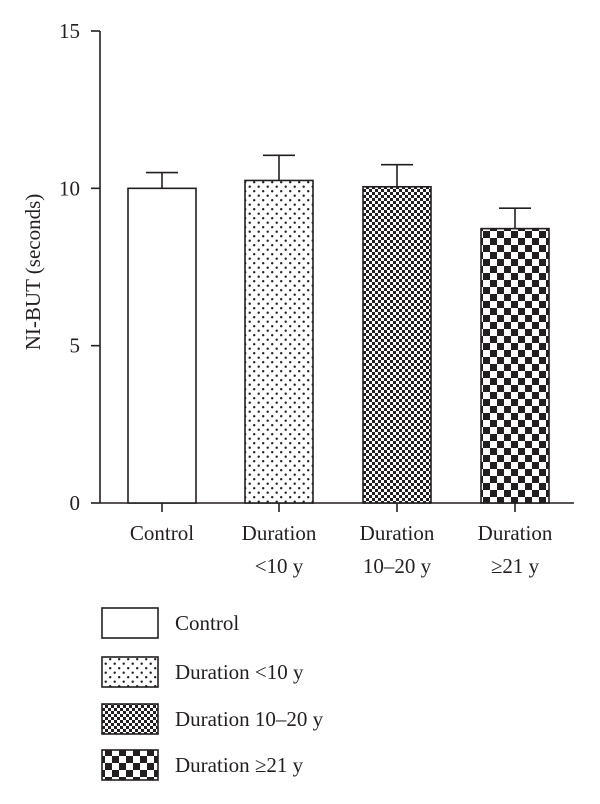 This screenshot has height=804, width=600. I want to click on legend-label: Duration 10–20 y, so click(249, 719).